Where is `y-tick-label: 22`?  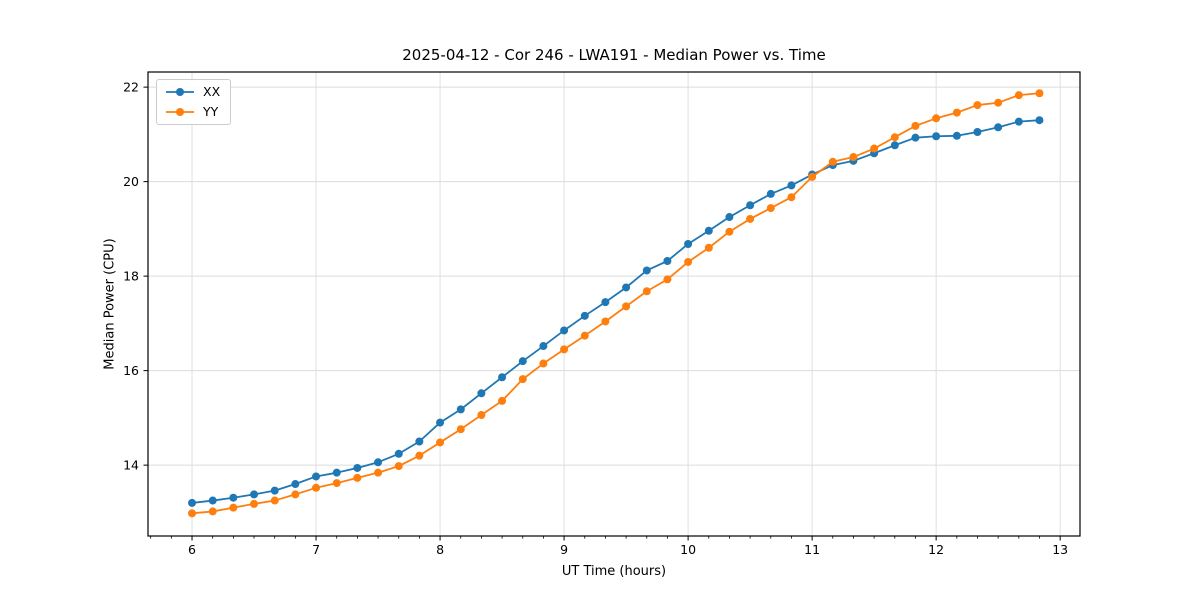
y-tick-label: 22 is located at coordinates (131, 86).